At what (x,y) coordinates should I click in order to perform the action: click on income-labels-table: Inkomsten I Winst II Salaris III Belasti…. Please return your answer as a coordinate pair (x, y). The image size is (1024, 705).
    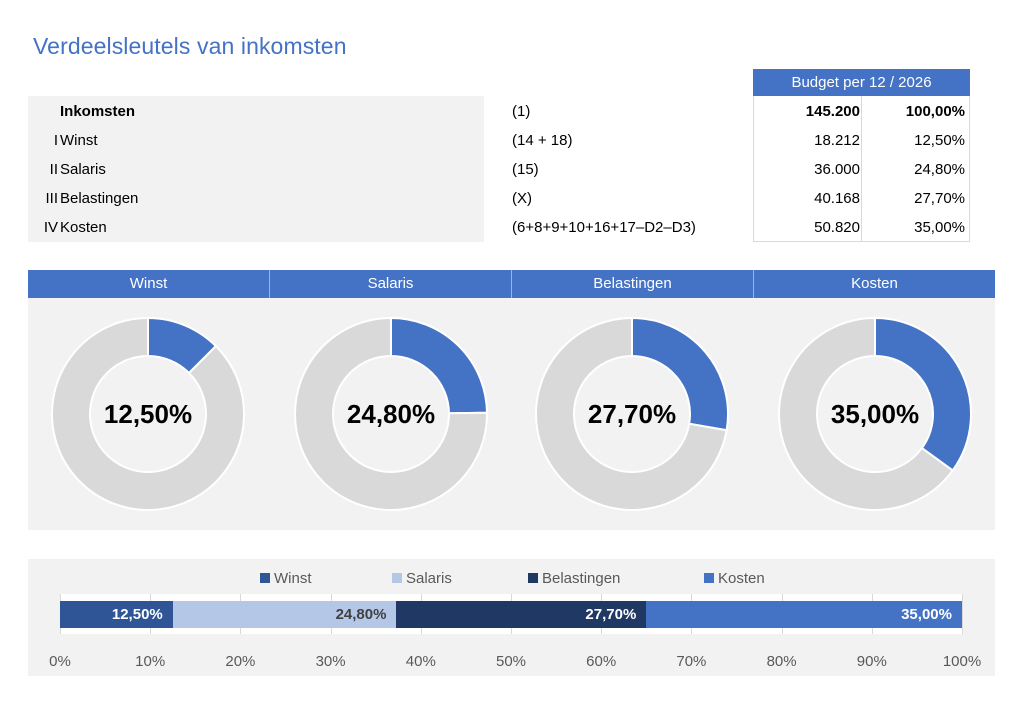
    Looking at the image, I should click on (256, 169).